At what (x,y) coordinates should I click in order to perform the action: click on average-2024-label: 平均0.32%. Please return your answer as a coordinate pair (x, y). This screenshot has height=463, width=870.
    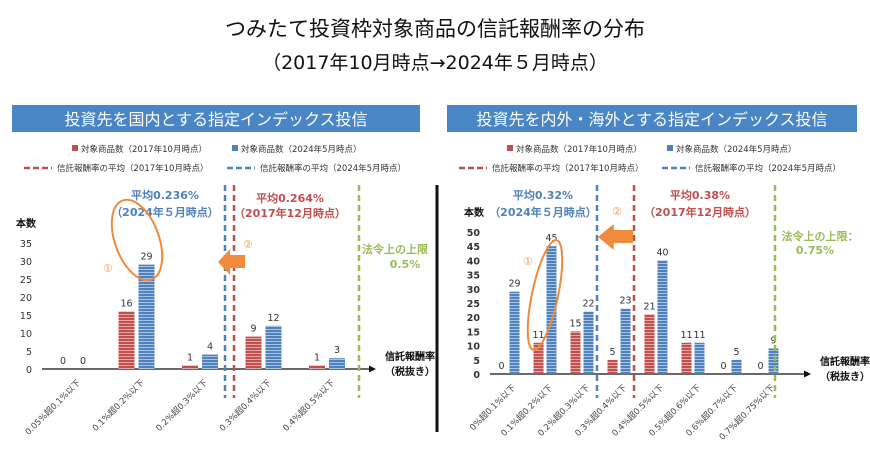
    Looking at the image, I should click on (543, 195).